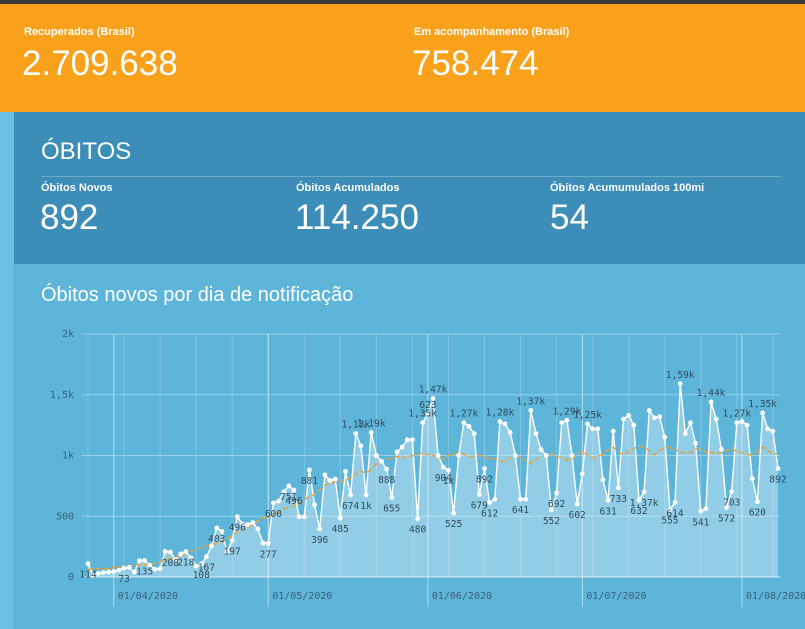 The width and height of the screenshot is (805, 629). Describe the element at coordinates (319, 540) in the screenshot. I see `data-label: 396` at that location.